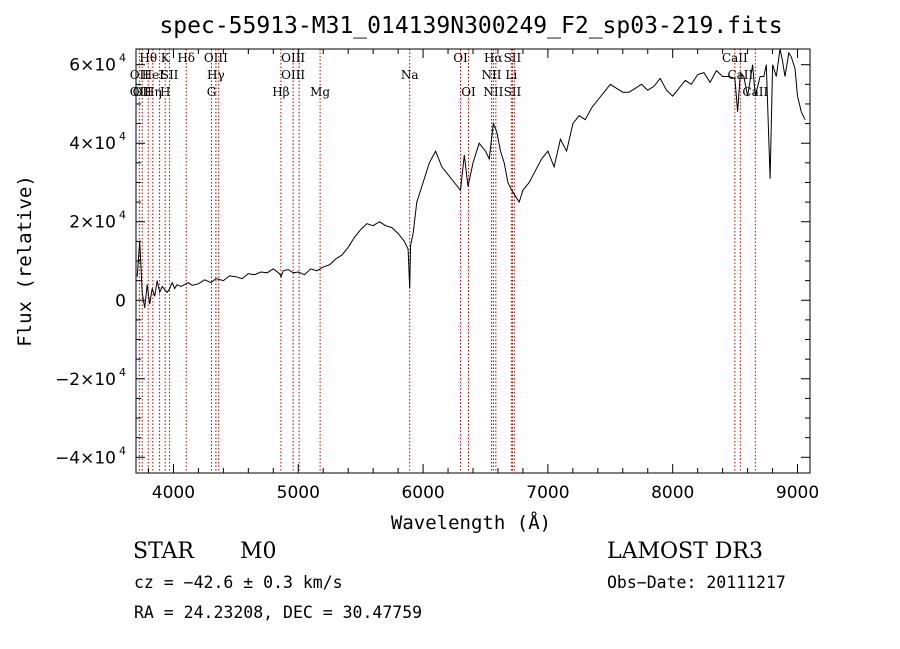 The width and height of the screenshot is (900, 649). What do you see at coordinates (85, 380) in the screenshot?
I see `y-tick-label: −2×10` at bounding box center [85, 380].